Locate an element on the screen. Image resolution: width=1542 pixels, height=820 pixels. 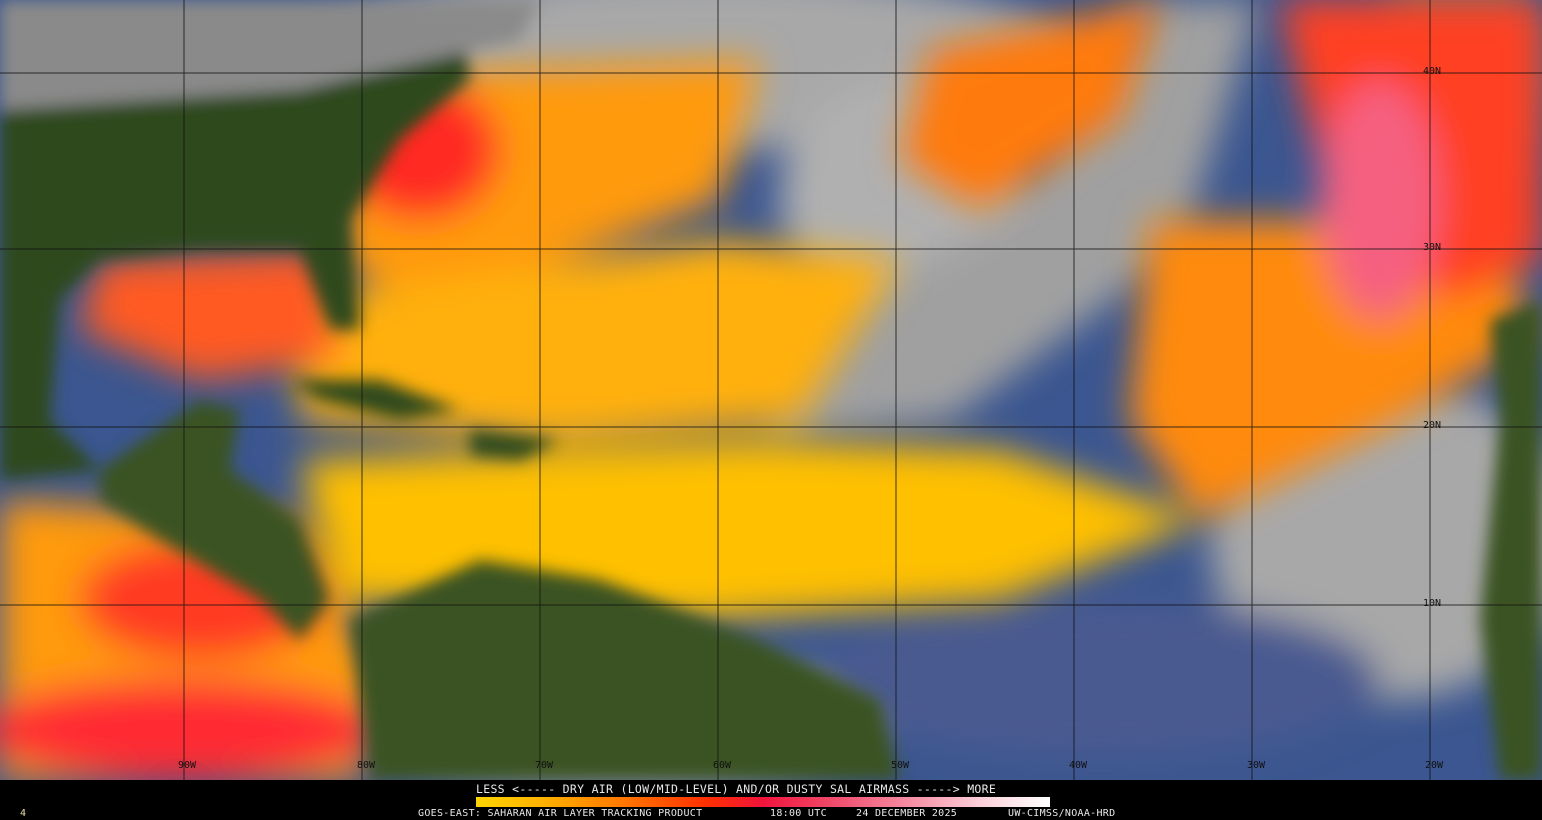
lon-label: 20W is located at coordinates (1434, 765).